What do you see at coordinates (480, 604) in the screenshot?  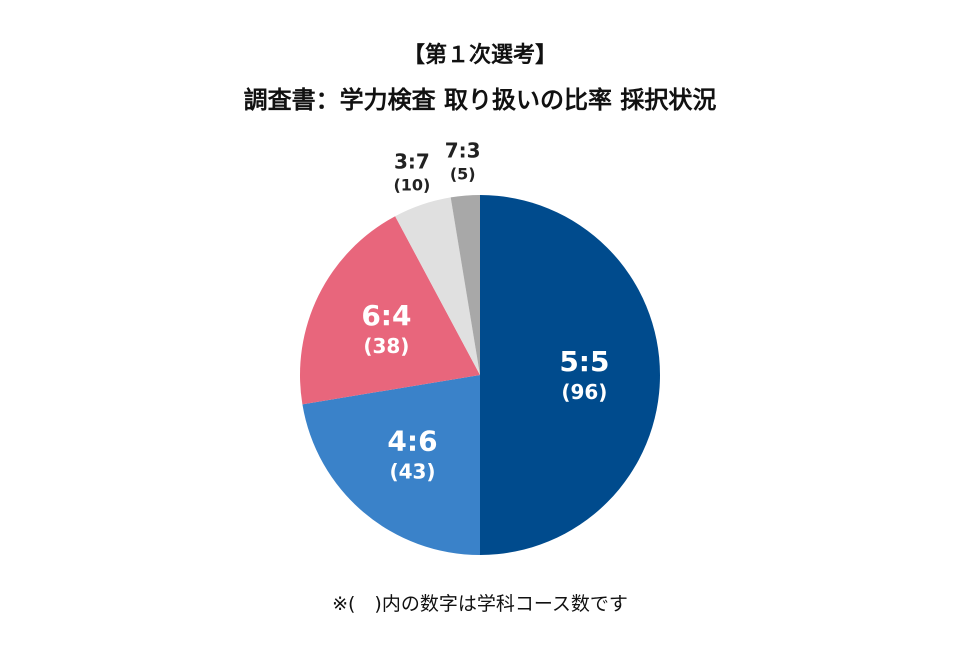 I see `footnote: ※( )内の数字は学科コース数です` at bounding box center [480, 604].